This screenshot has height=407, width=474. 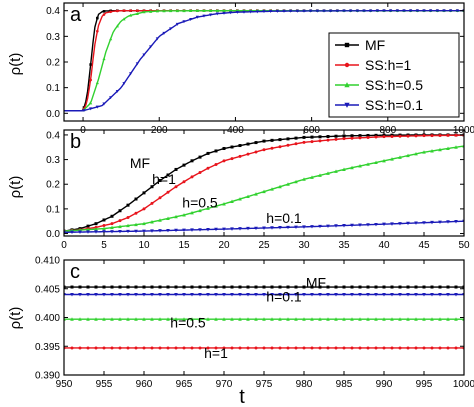 What do you see at coordinates (394, 75) in the screenshot?
I see `legend-box` at bounding box center [394, 75].